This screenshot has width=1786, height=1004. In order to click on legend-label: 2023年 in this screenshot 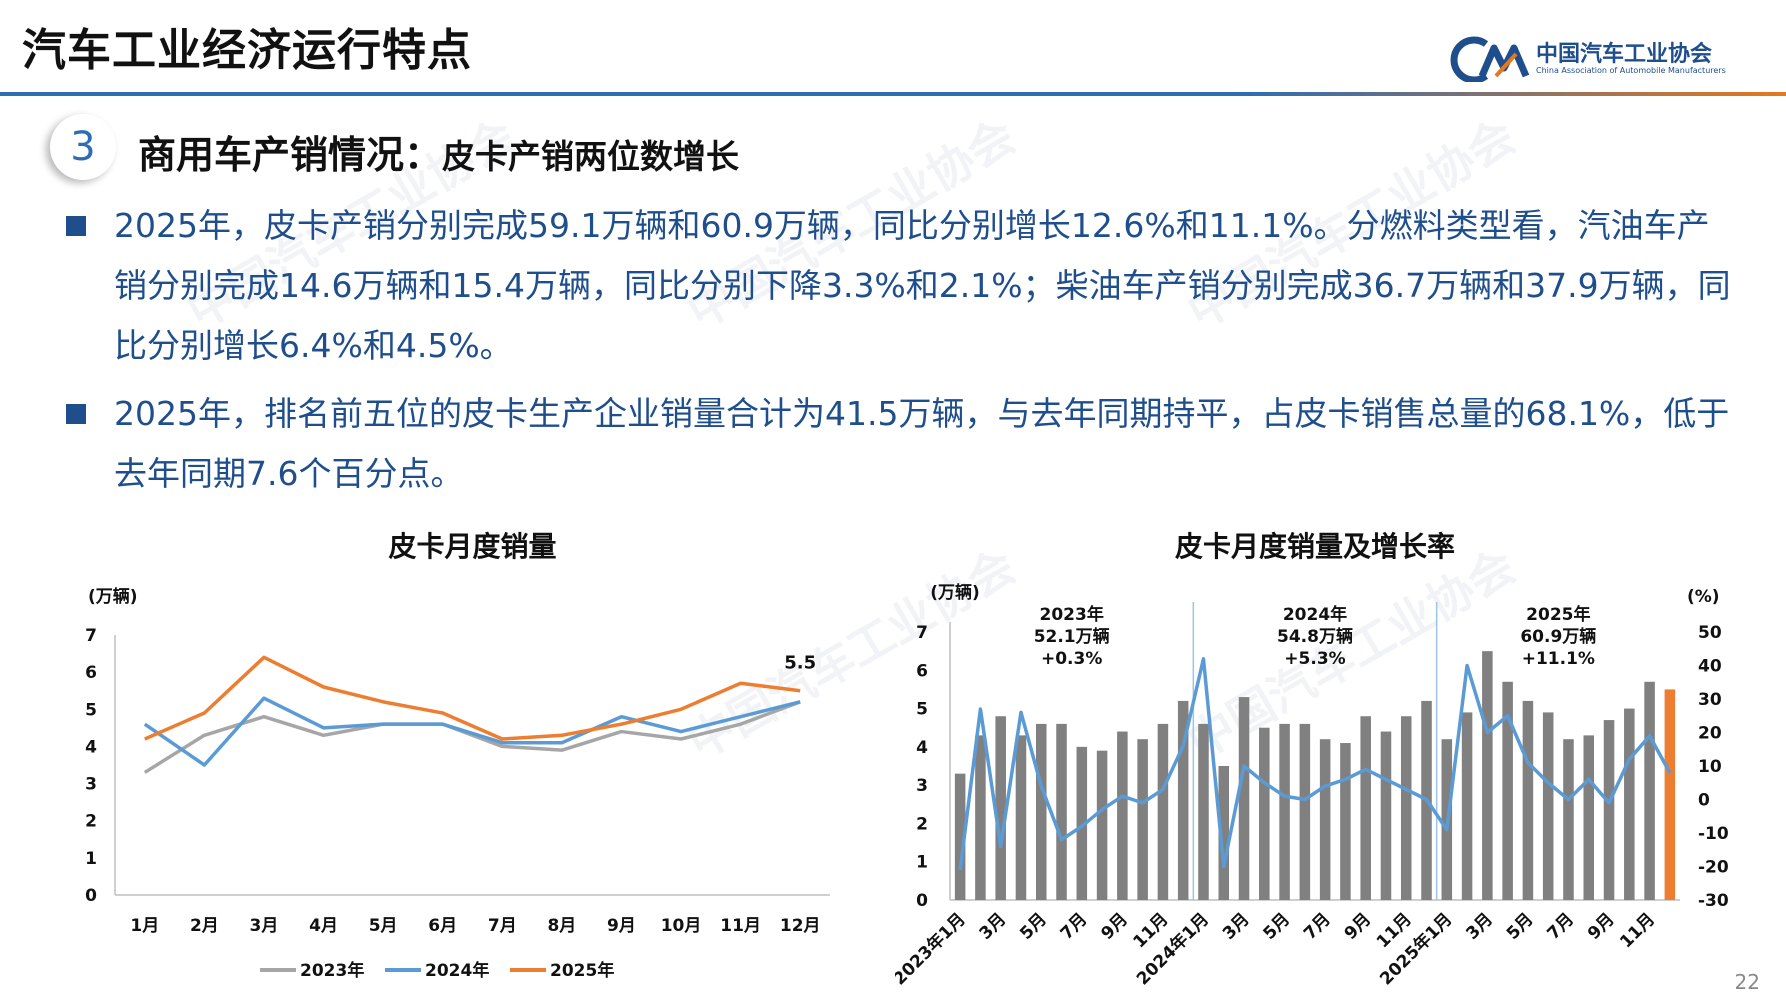, I will do `click(332, 970)`.